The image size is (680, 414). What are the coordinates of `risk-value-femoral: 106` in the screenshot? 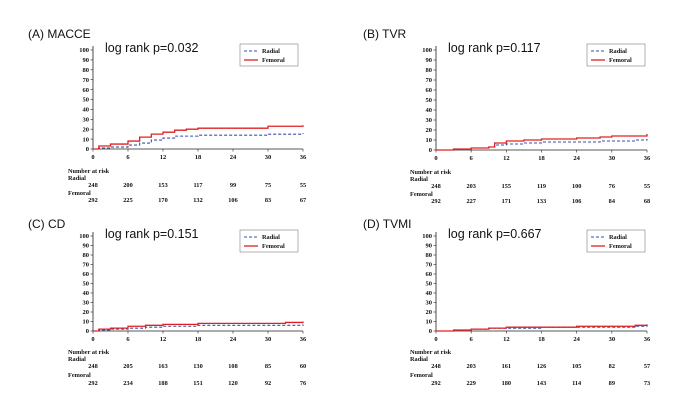 It's located at (576, 201).